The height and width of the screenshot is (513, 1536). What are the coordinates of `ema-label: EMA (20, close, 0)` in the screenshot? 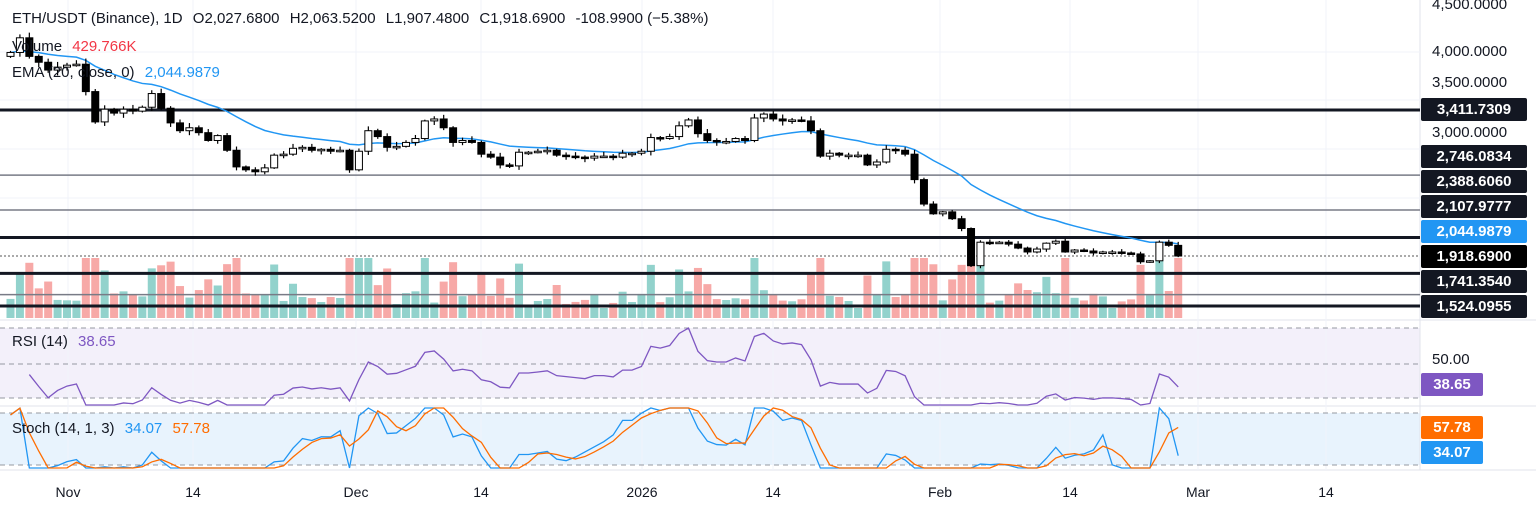 It's located at (73, 72).